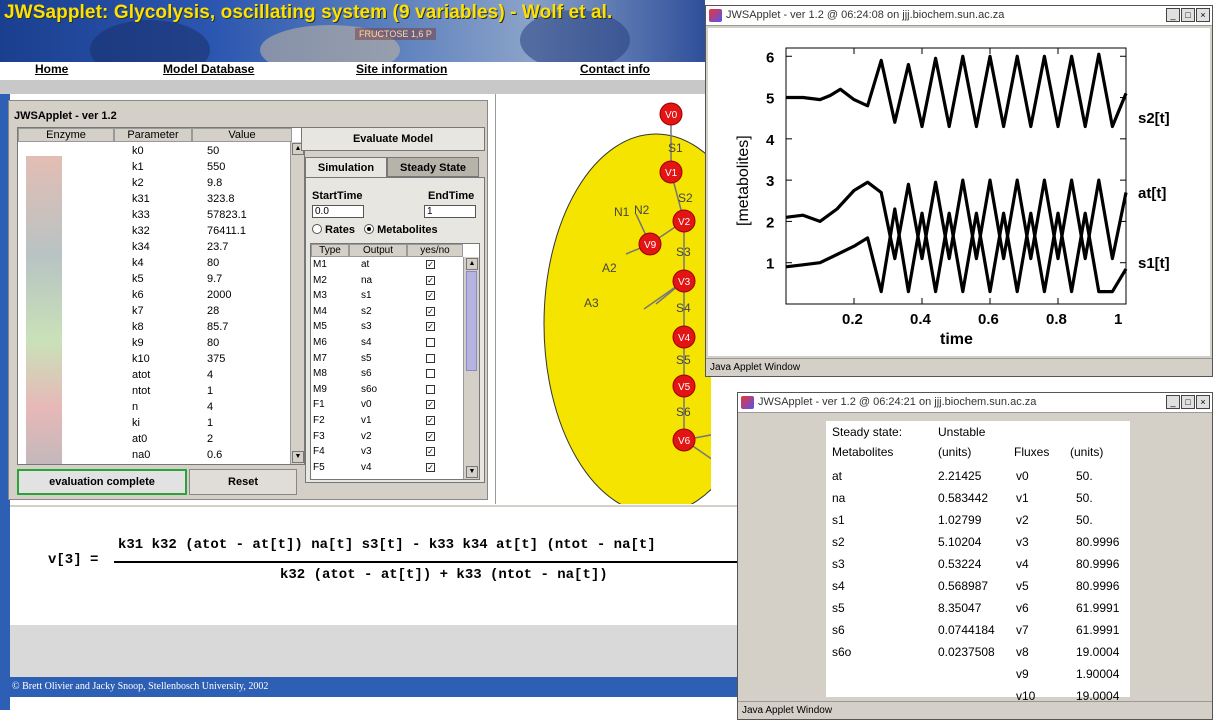 The height and width of the screenshot is (720, 1213). What do you see at coordinates (330, 250) in the screenshot?
I see `output-header-type: Type` at bounding box center [330, 250].